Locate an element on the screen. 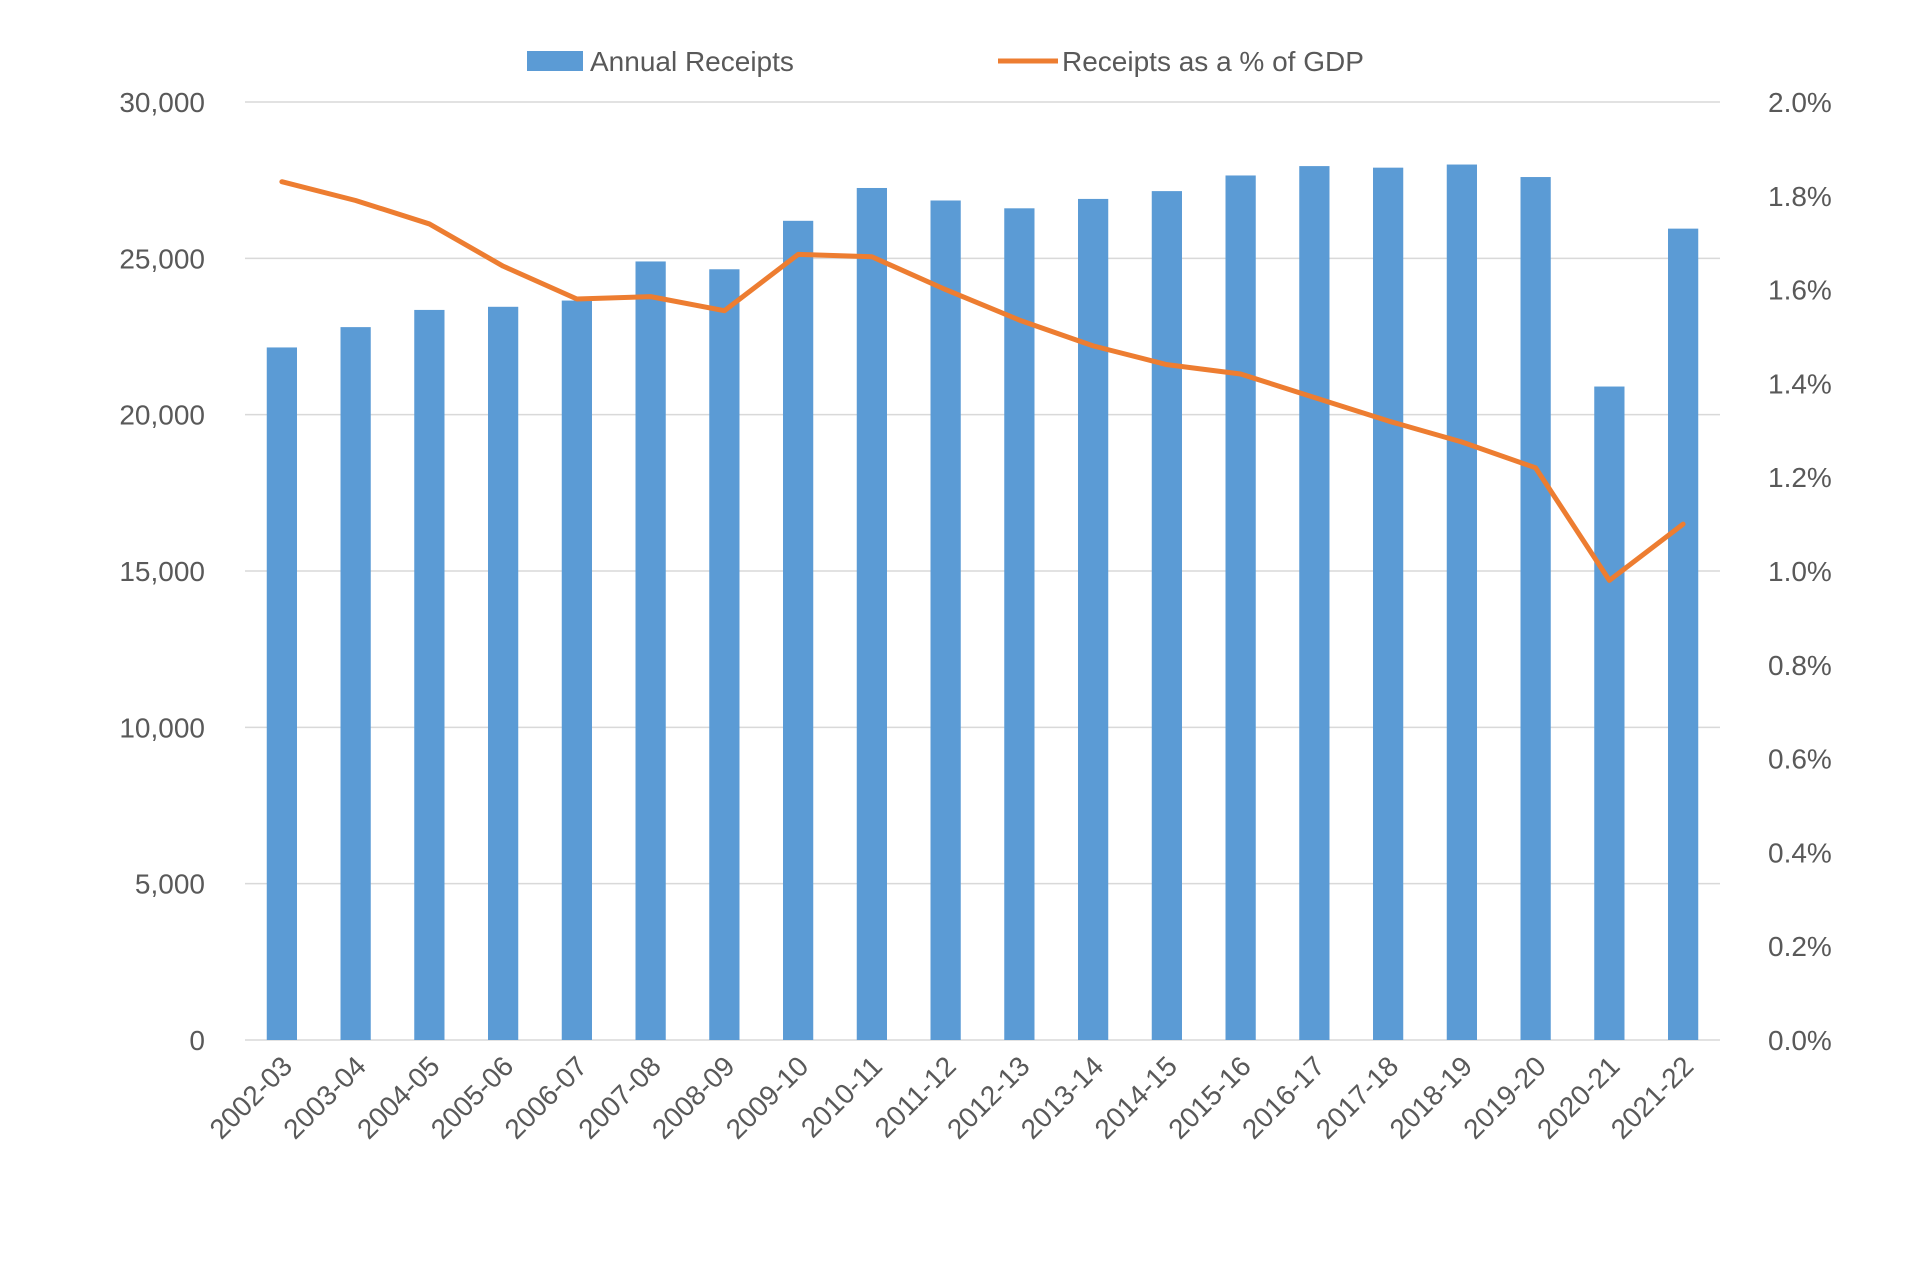 The height and width of the screenshot is (1280, 1920). right-tick-label: 0.2% is located at coordinates (1800, 946).